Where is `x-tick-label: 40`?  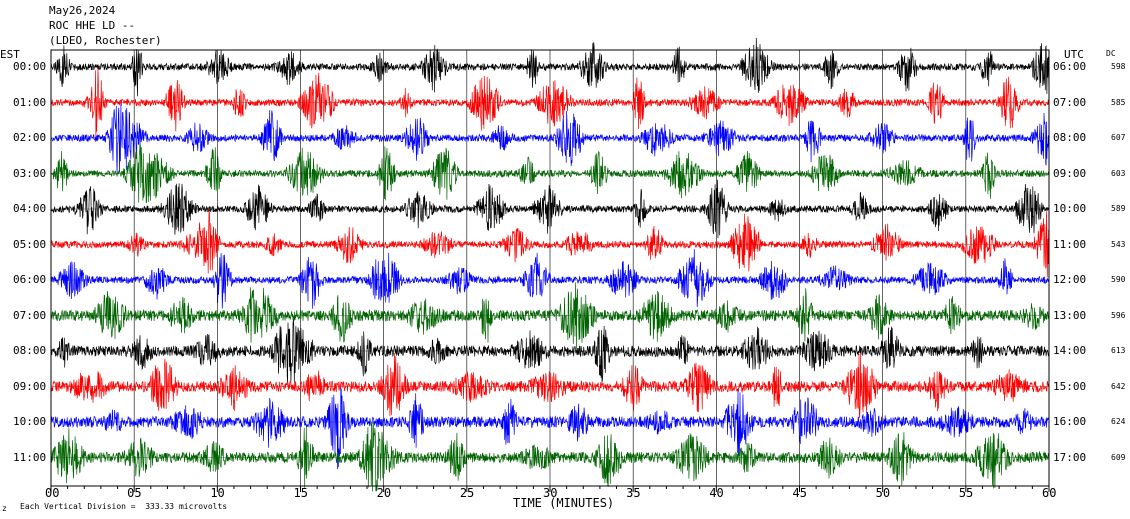
x-tick-label: 40 is located at coordinates (716, 493).